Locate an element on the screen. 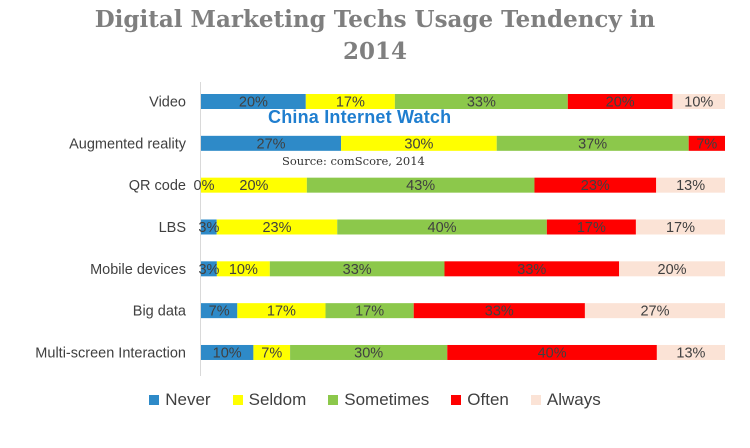 The width and height of the screenshot is (750, 448). legend-label: Never is located at coordinates (188, 399).